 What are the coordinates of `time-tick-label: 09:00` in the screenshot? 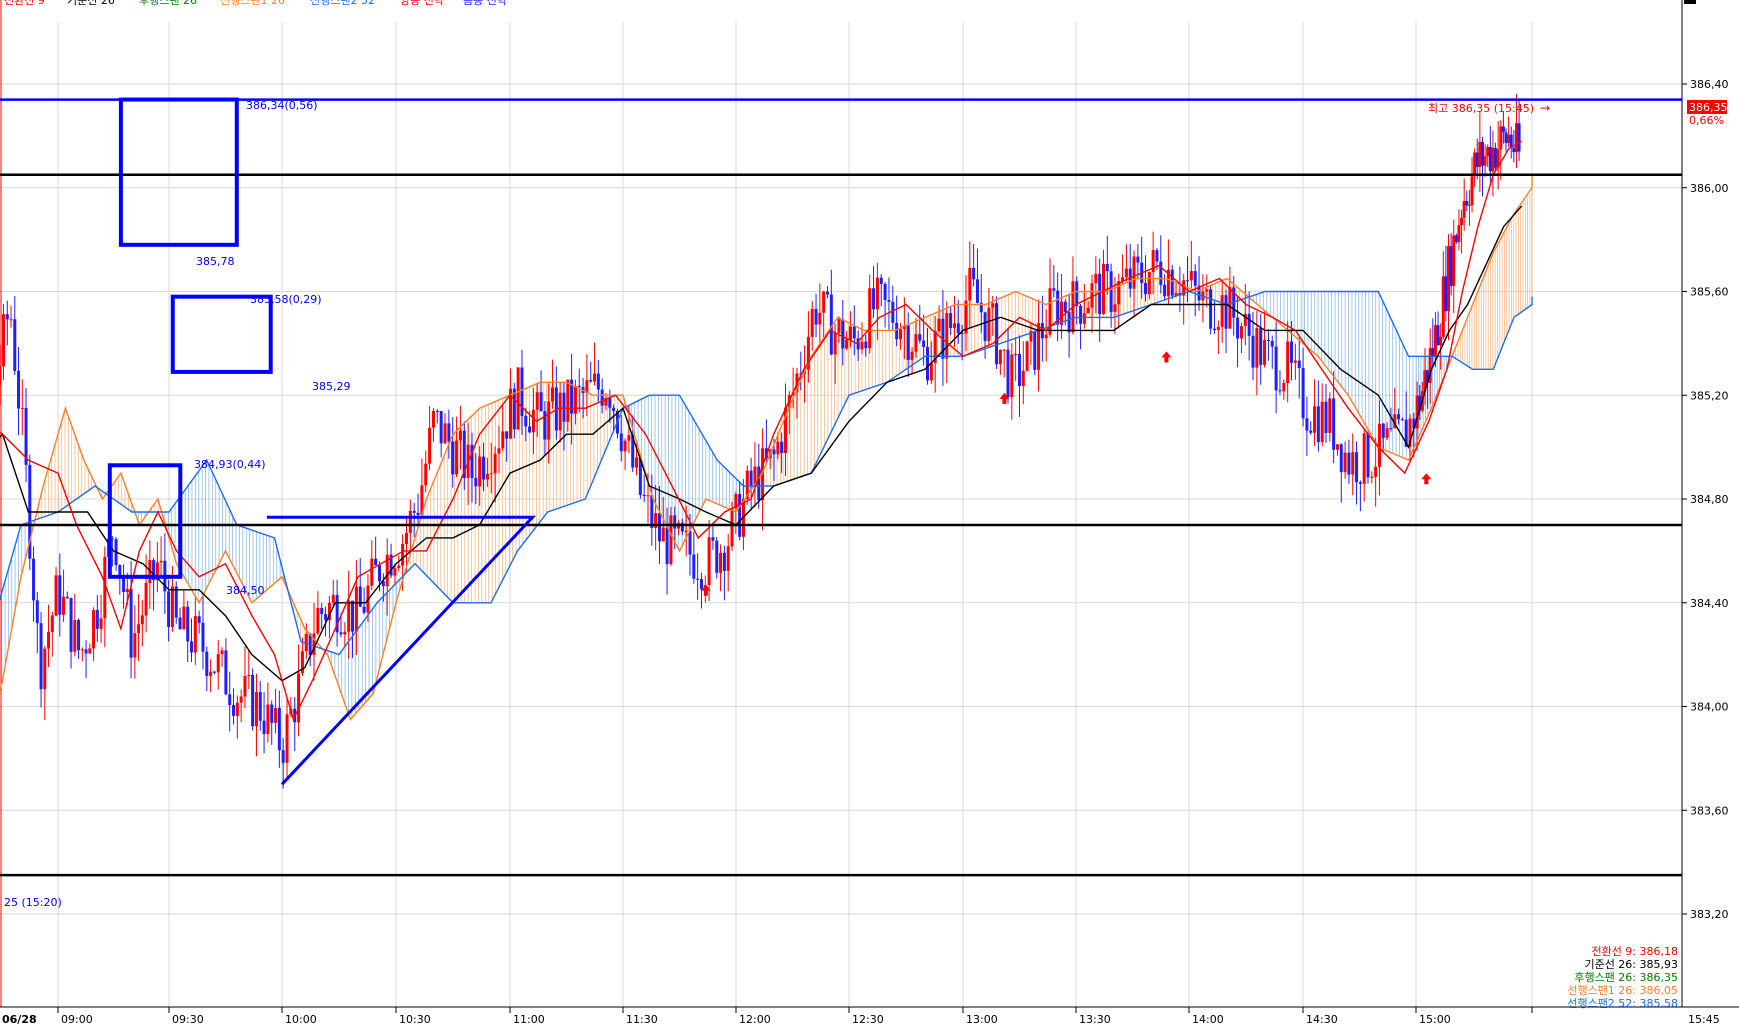 It's located at (77, 1019).